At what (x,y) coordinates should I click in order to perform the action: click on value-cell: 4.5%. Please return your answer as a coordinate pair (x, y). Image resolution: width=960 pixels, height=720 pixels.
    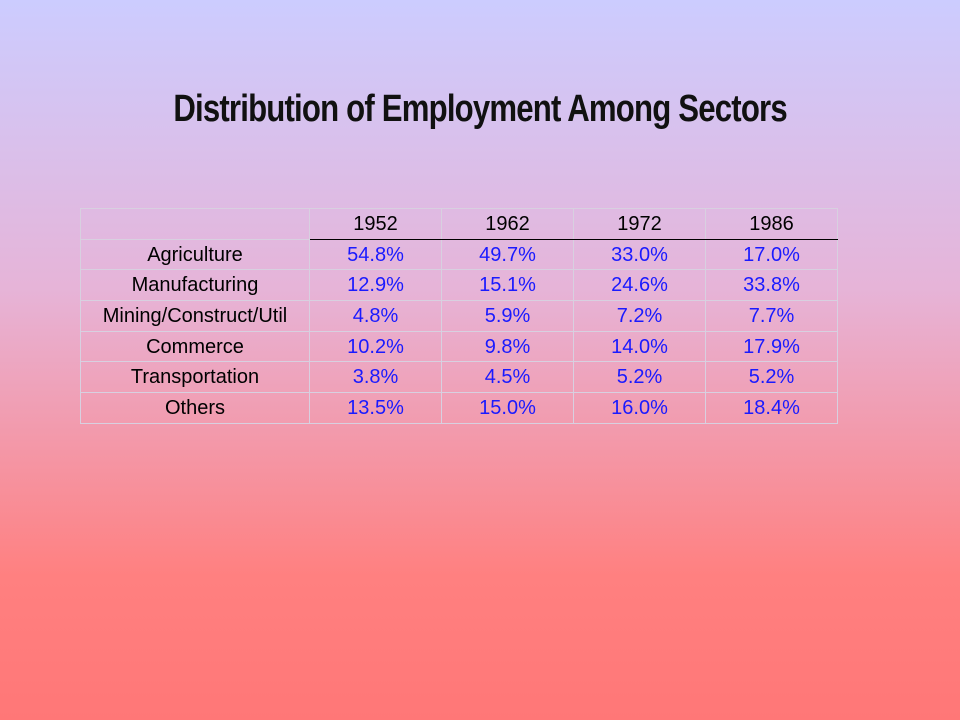
    Looking at the image, I should click on (507, 377).